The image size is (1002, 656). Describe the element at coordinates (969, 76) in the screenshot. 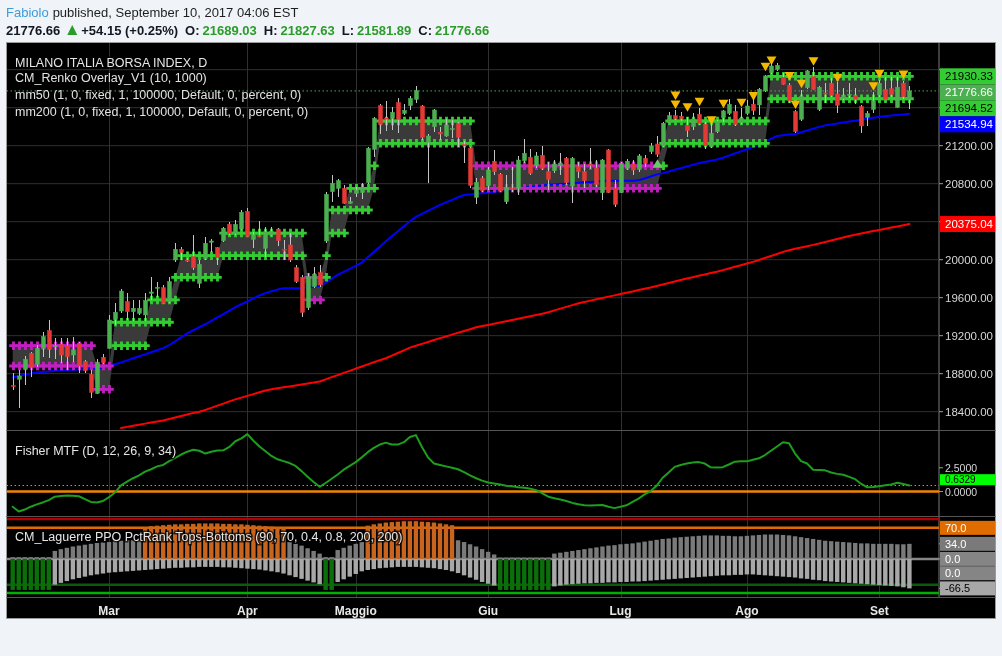

I see `text: 21930.33` at that location.